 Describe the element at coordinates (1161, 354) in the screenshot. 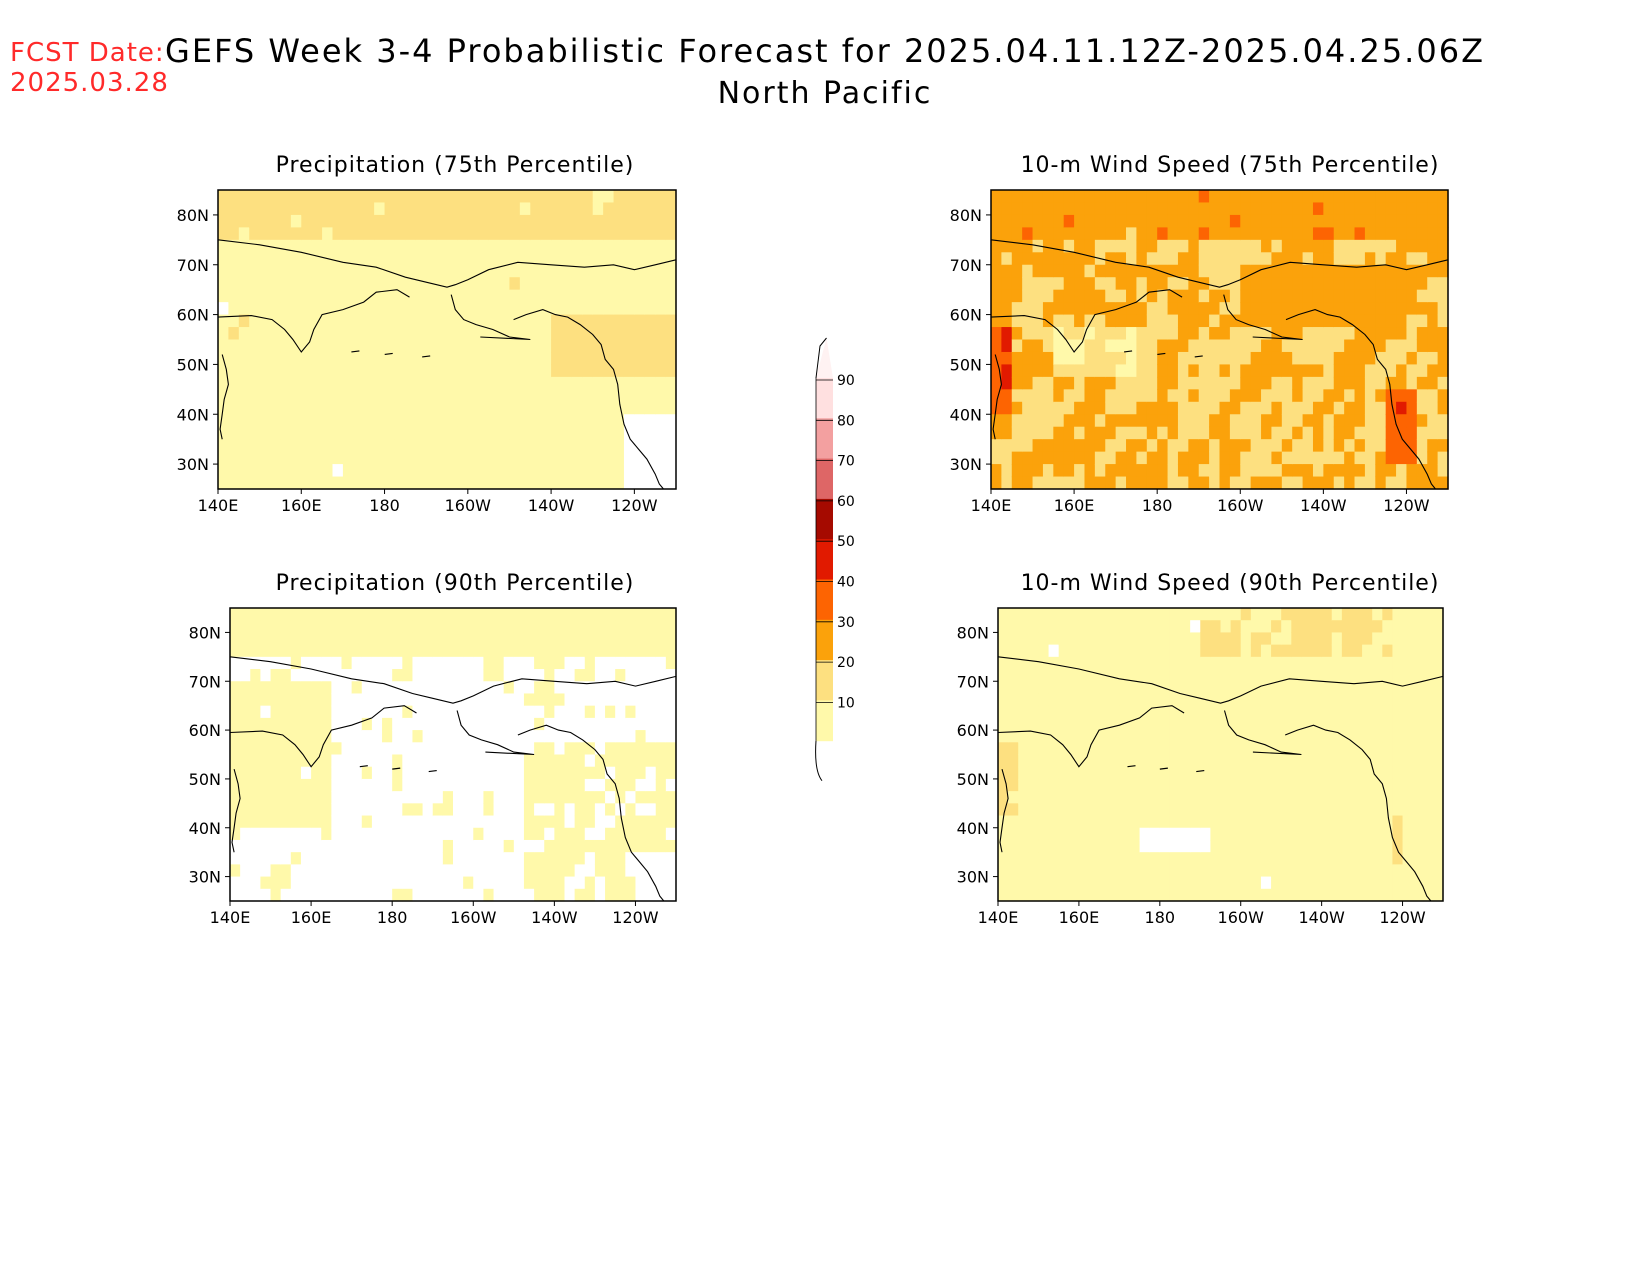

I see `aleutian-island` at that location.